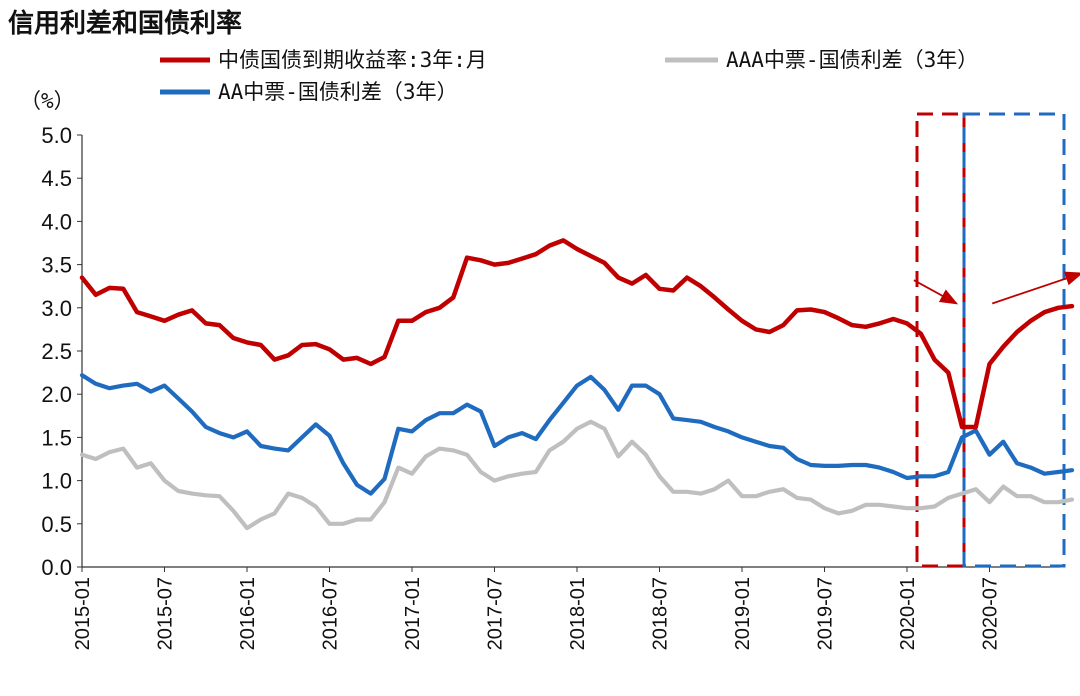 The width and height of the screenshot is (1080, 696). What do you see at coordinates (352, 60) in the screenshot?
I see `legend-label-treasury: 中债国债到期收益率:3年:月` at bounding box center [352, 60].